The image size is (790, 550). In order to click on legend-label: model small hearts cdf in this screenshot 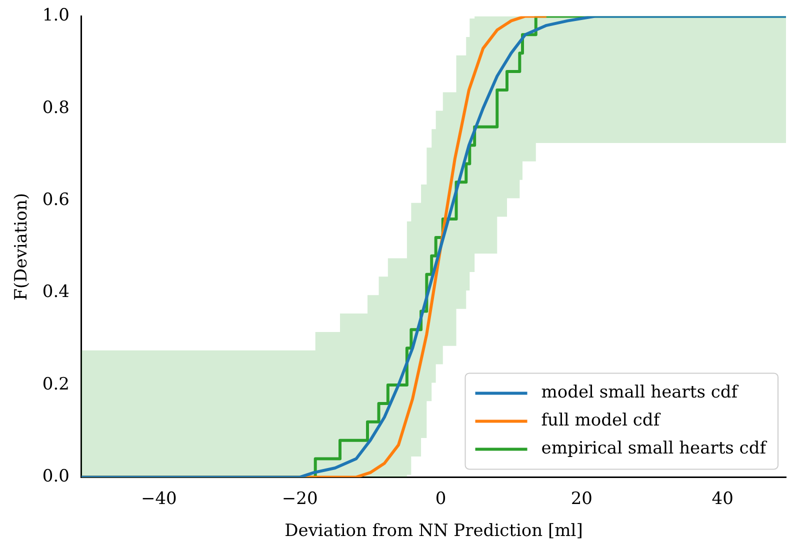, I will do `click(640, 392)`.